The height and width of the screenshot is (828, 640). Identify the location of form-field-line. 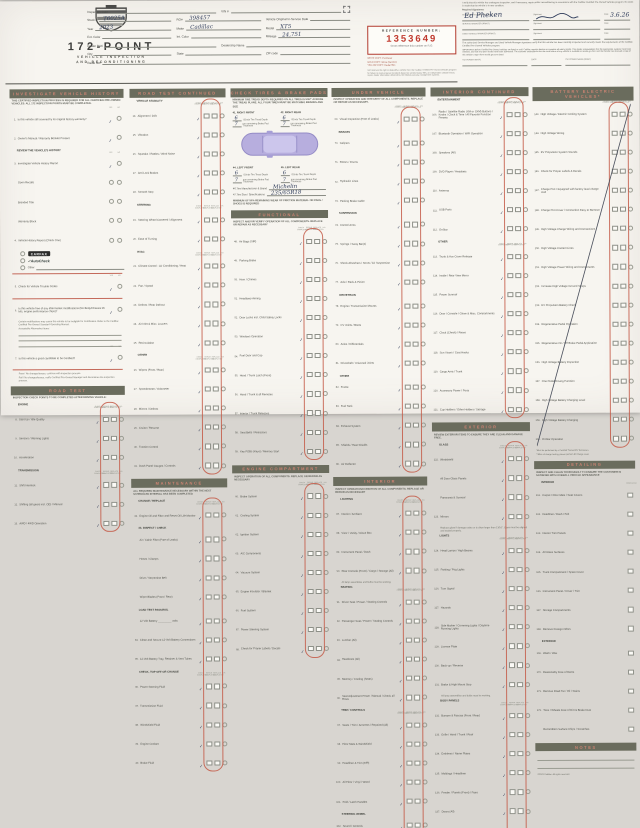
(226, 36).